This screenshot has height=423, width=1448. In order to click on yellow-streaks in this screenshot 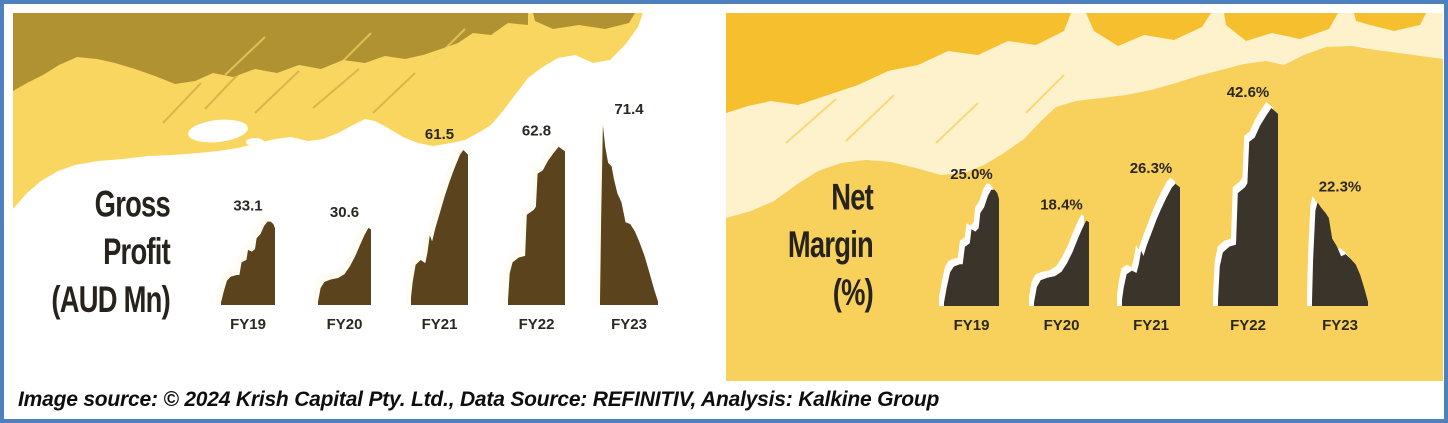, I will do `click(345, 52)`.